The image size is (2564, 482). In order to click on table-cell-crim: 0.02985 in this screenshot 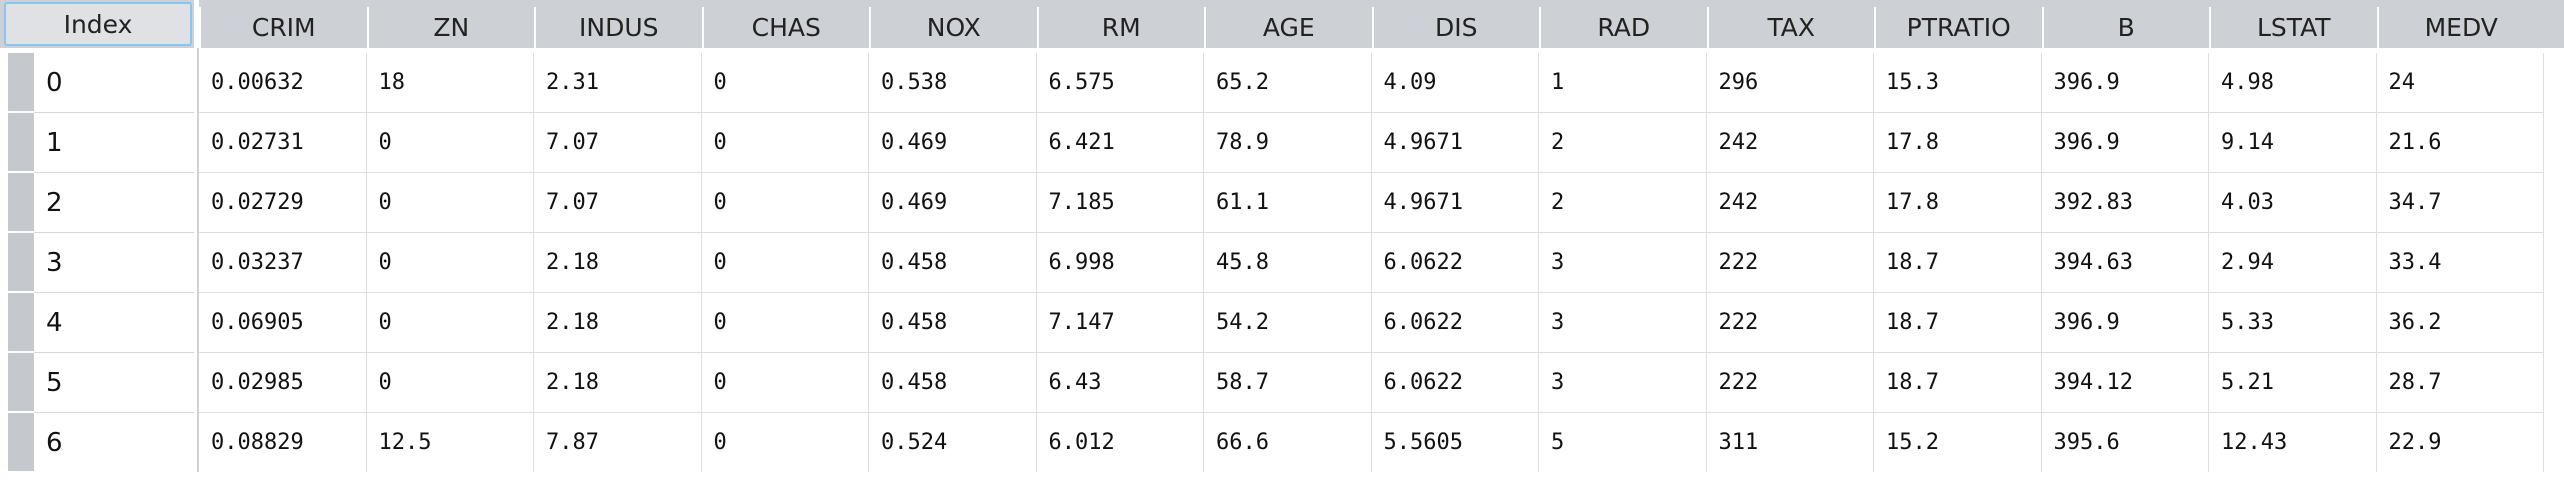, I will do `click(283, 383)`.